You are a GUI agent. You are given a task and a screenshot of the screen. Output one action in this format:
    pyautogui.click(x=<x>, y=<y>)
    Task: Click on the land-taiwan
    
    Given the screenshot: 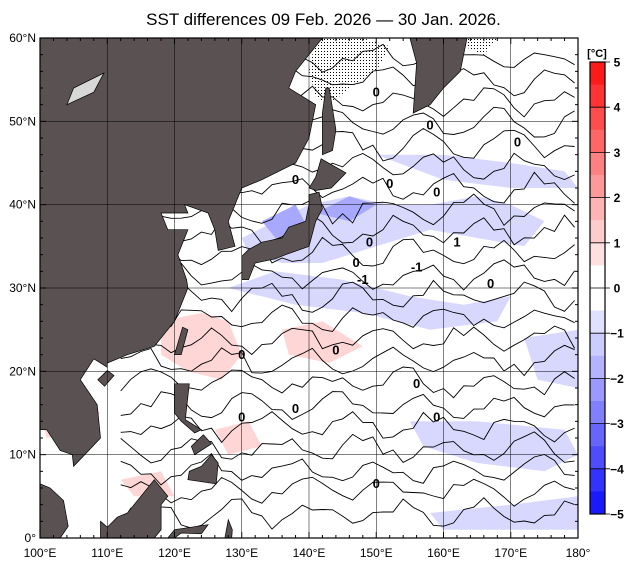 What is the action you would take?
    pyautogui.click(x=181, y=341)
    